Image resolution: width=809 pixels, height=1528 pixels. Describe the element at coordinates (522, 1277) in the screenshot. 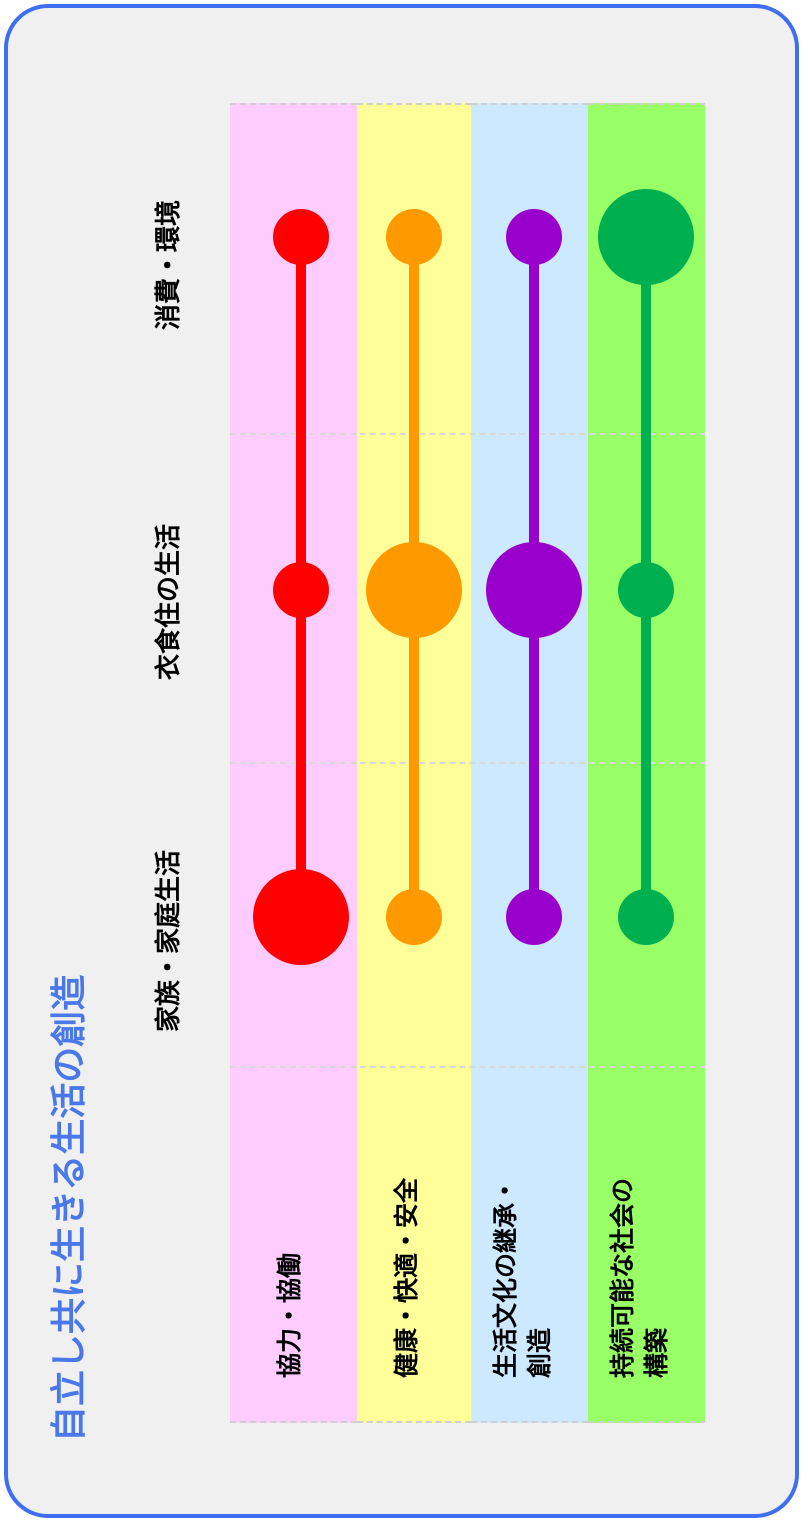

I see `row-label-culture: 生活文化の継承・ 創造` at that location.